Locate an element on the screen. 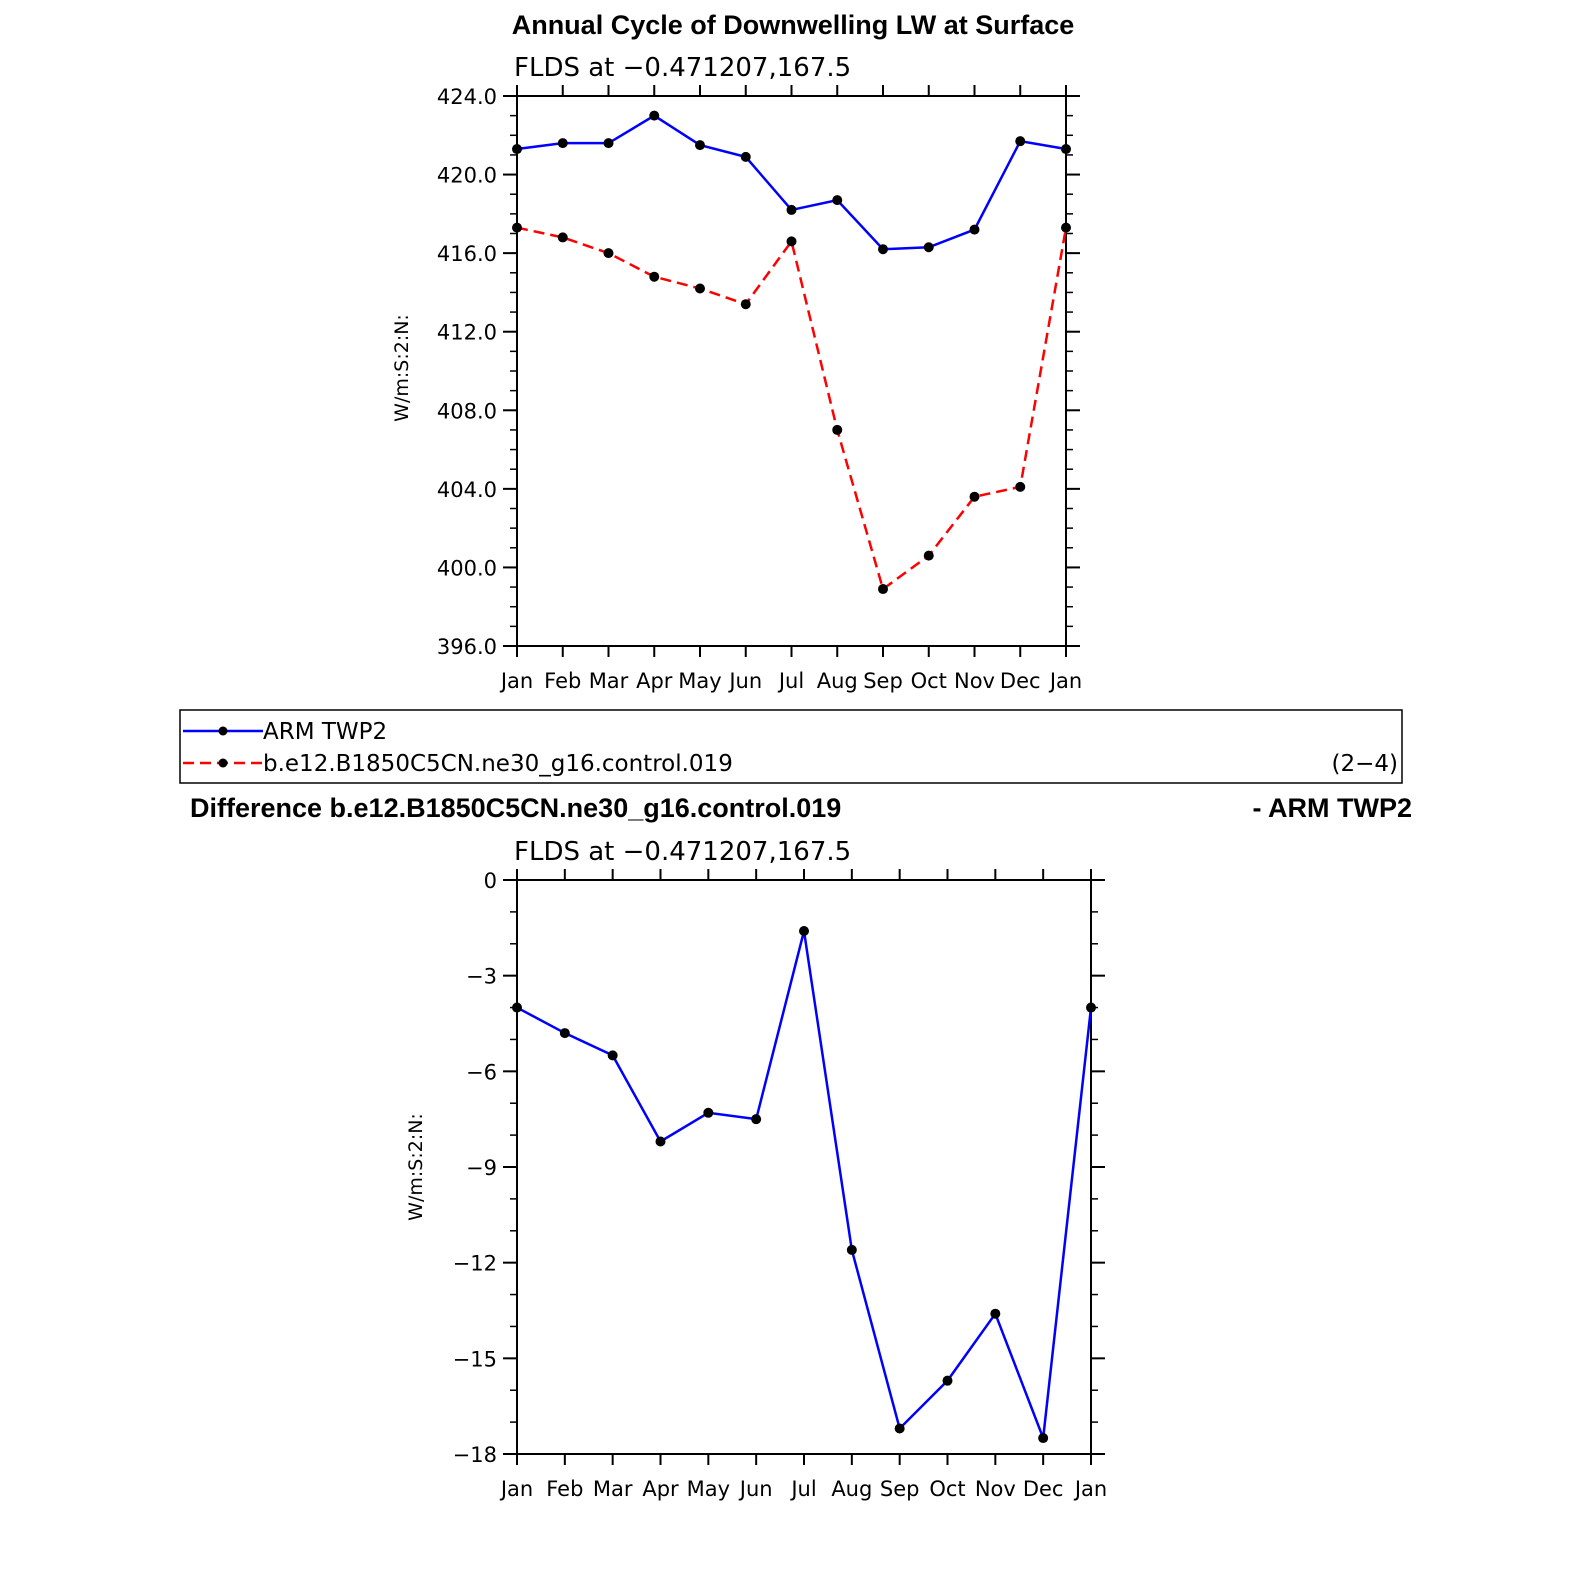 The height and width of the screenshot is (1575, 1575). bottom-y-tick-label: −3 is located at coordinates (481, 977).